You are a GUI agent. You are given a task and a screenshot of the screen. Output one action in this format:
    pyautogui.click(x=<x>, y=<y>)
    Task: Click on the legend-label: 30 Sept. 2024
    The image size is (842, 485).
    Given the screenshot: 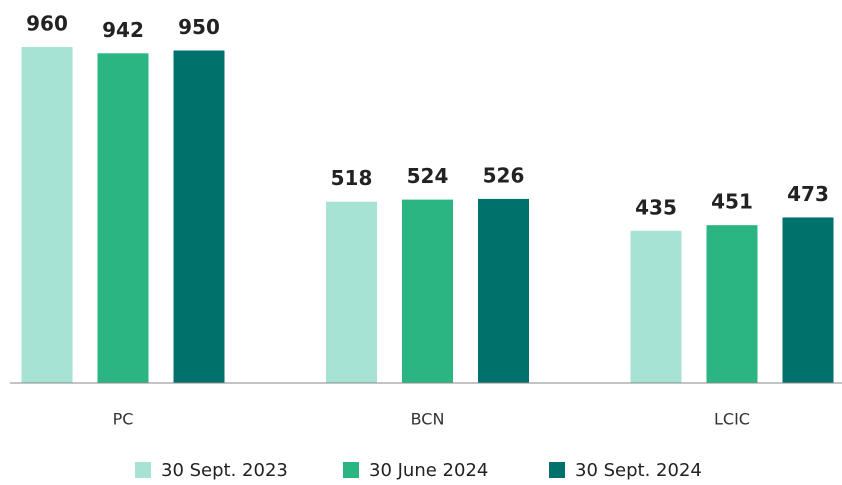 What is the action you would take?
    pyautogui.click(x=638, y=470)
    